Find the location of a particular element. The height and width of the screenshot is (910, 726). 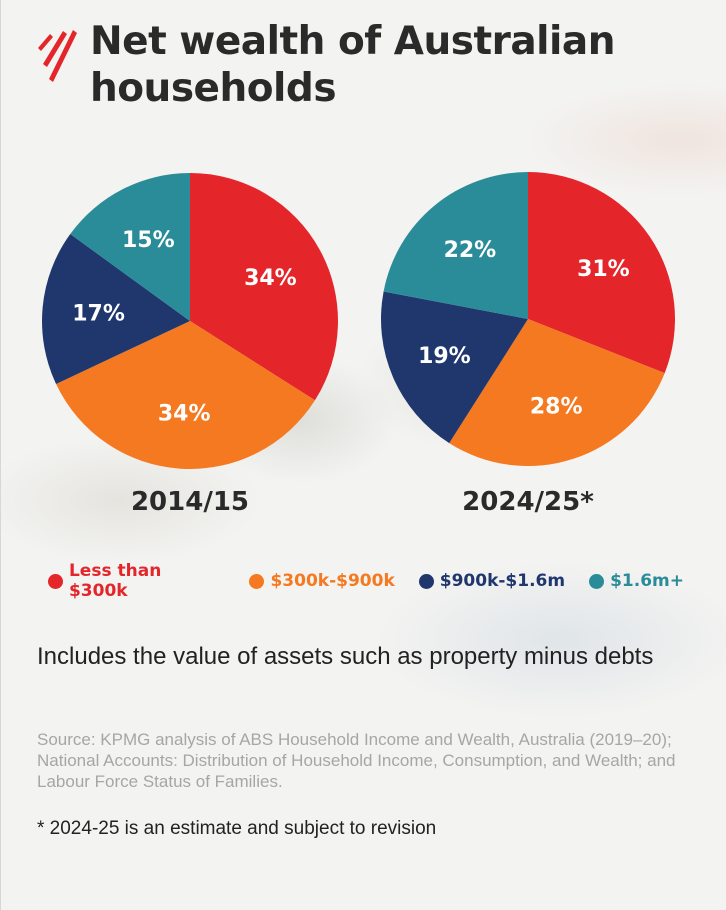

legend-item-less-than-300k: Less than $300k is located at coordinates (136, 581).